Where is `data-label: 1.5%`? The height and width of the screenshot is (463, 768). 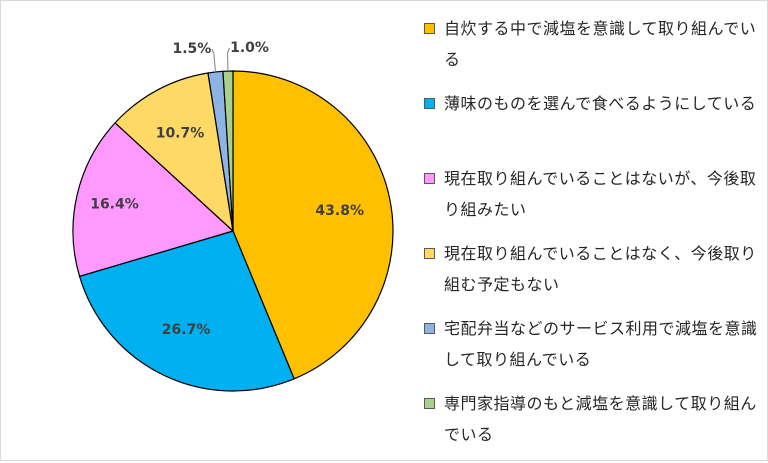
data-label: 1.5% is located at coordinates (191, 49).